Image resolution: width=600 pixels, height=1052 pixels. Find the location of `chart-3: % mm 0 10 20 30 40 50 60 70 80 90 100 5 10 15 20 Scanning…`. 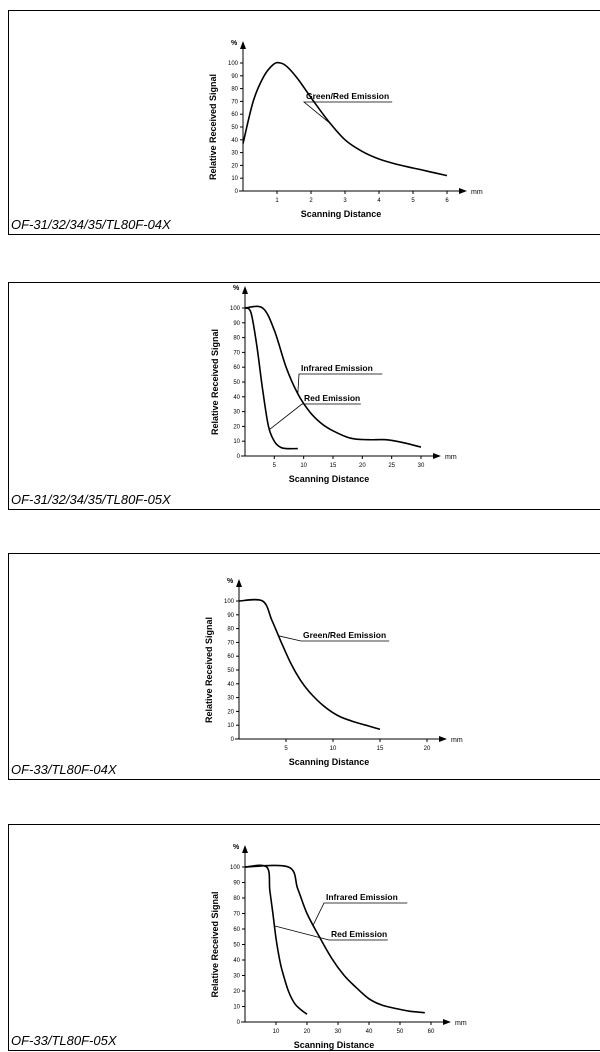

chart-3: % mm 0 10 20 30 40 50 60 70 80 90 100 5 10 15 20 Scanning… is located at coordinates (333, 672).